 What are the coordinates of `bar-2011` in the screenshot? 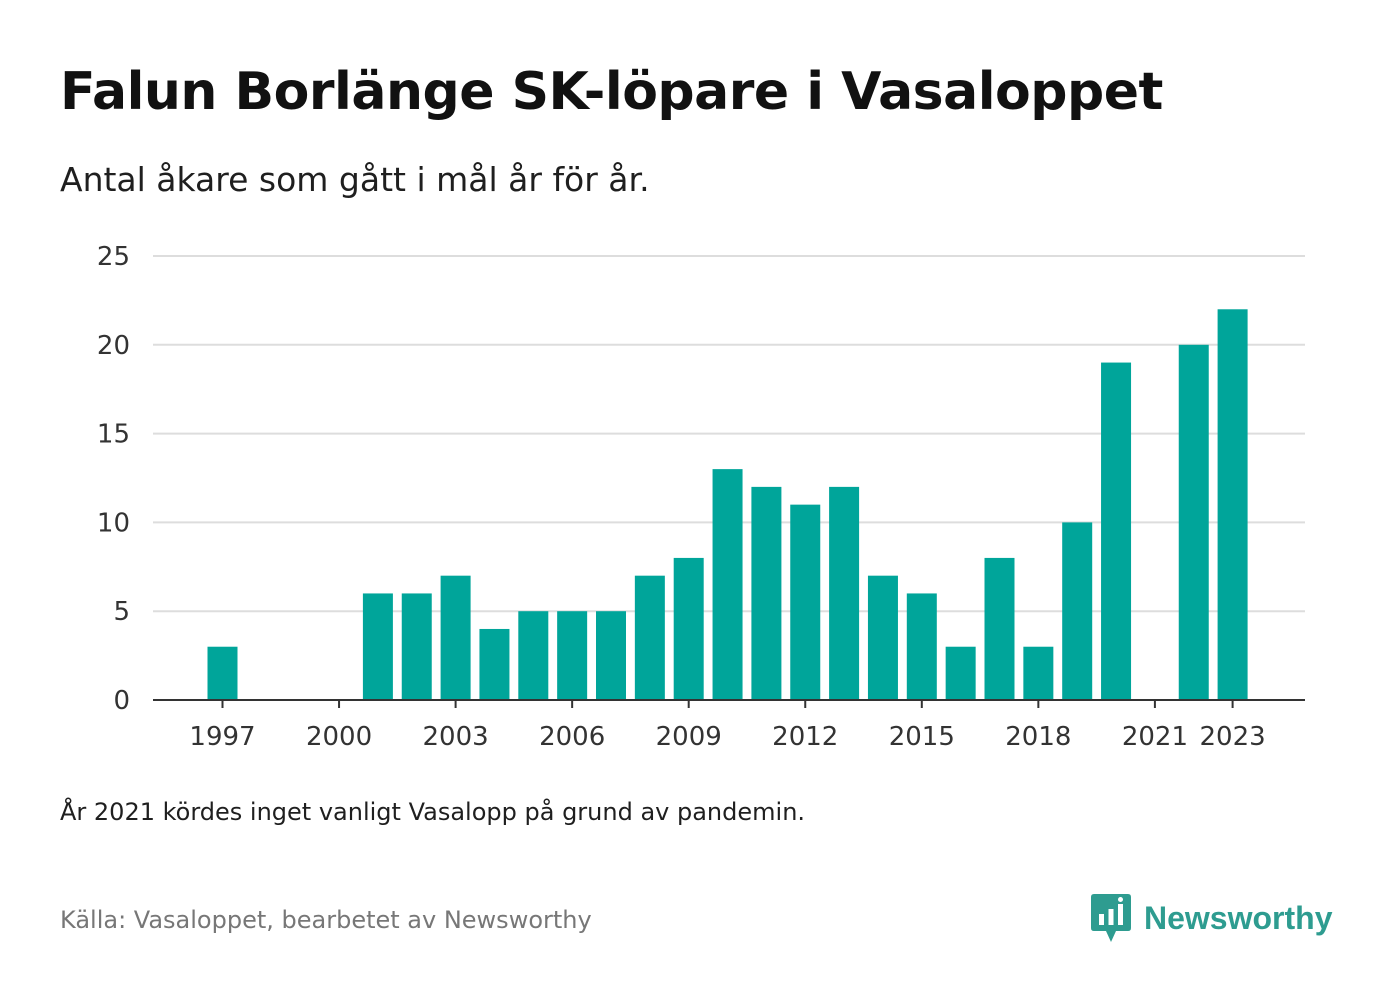 It's located at (766, 593).